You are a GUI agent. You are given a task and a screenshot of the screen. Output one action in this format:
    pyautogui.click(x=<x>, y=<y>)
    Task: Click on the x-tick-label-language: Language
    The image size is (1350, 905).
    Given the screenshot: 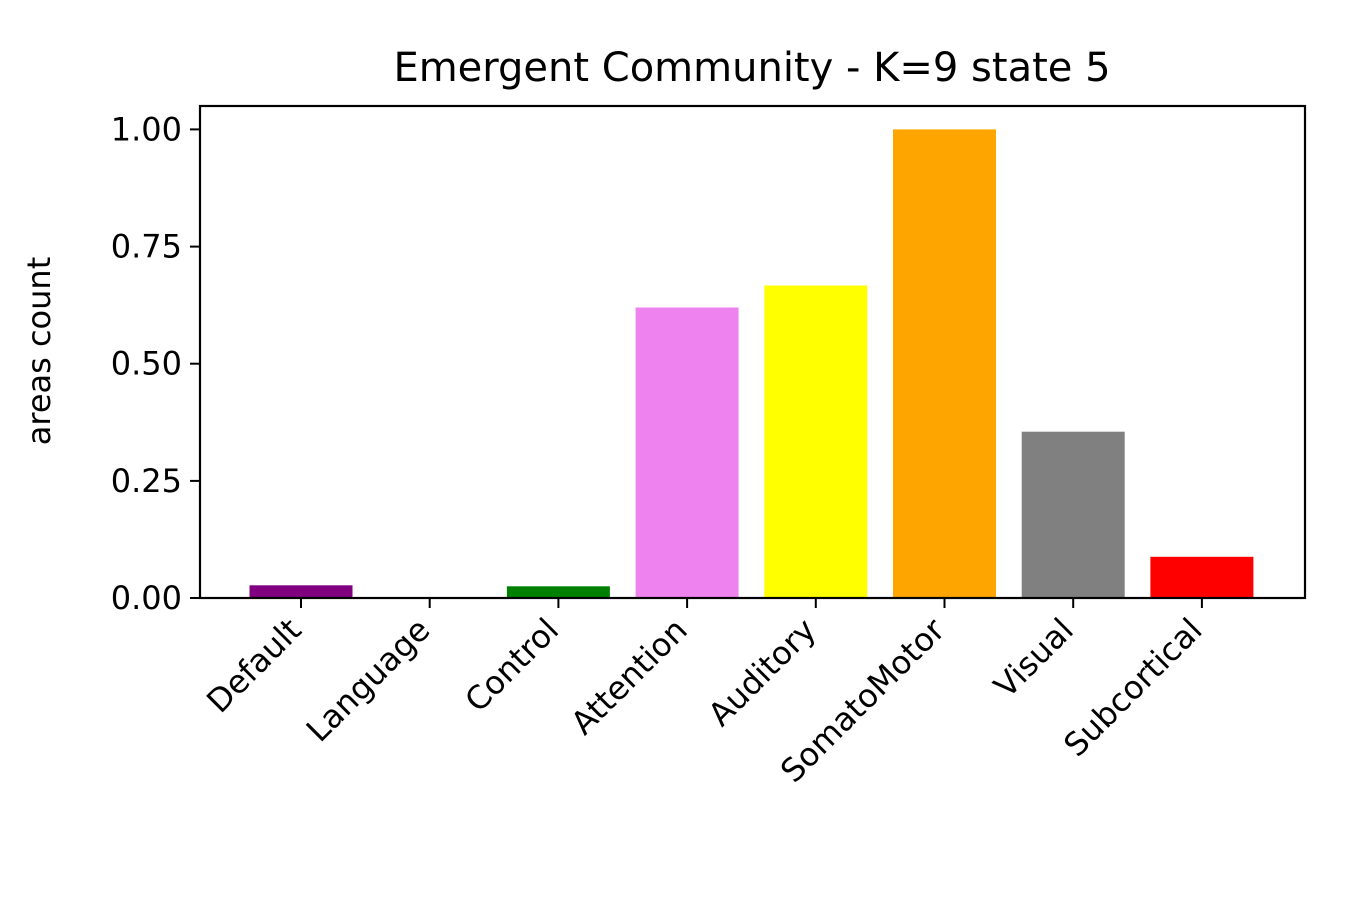 What is the action you would take?
    pyautogui.click(x=368, y=680)
    